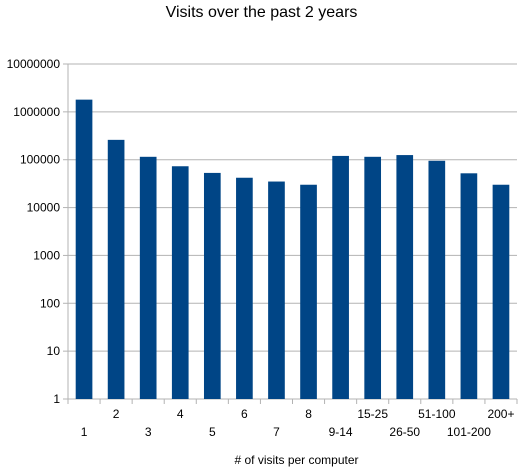 This screenshot has width=523, height=472. I want to click on x-tick-label: 5, so click(212, 432).